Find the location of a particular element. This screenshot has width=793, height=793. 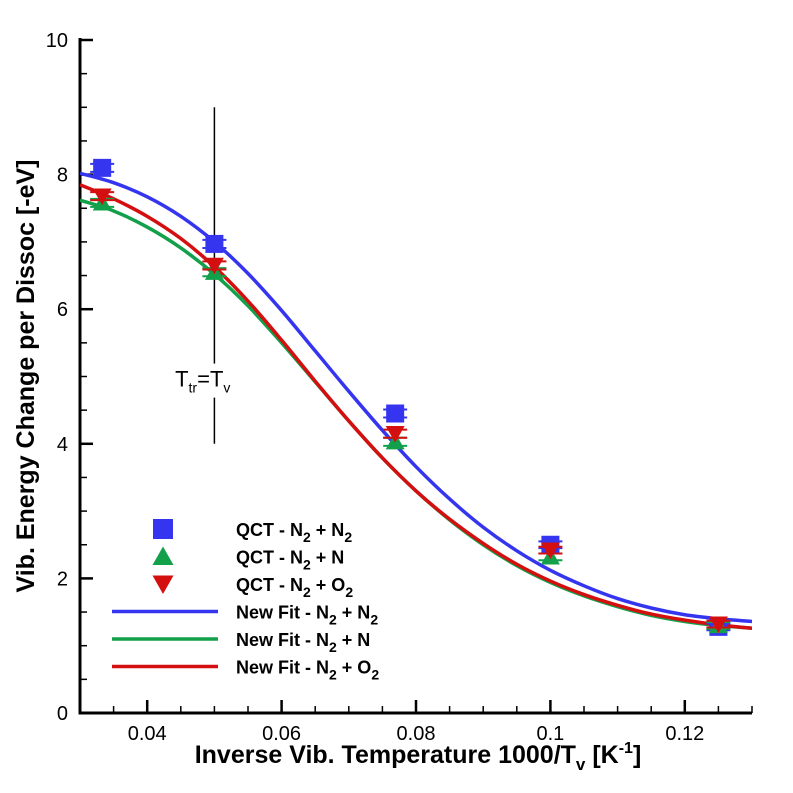

x-tick-label: 0.04 is located at coordinates (147, 734).